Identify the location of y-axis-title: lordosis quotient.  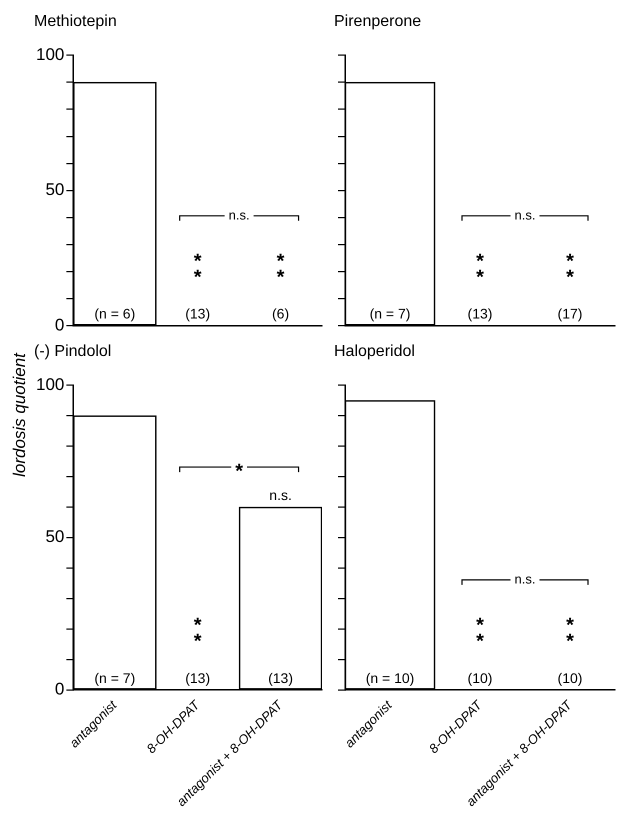
(20, 414).